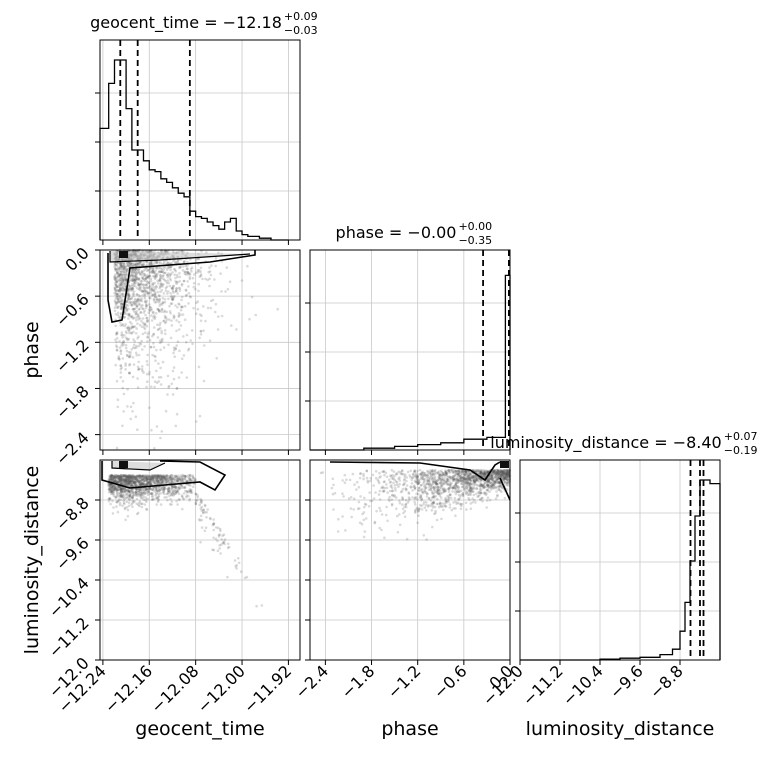 The height and width of the screenshot is (760, 760). Describe the element at coordinates (666, 681) in the screenshot. I see `x-tick-label: −8.8` at that location.